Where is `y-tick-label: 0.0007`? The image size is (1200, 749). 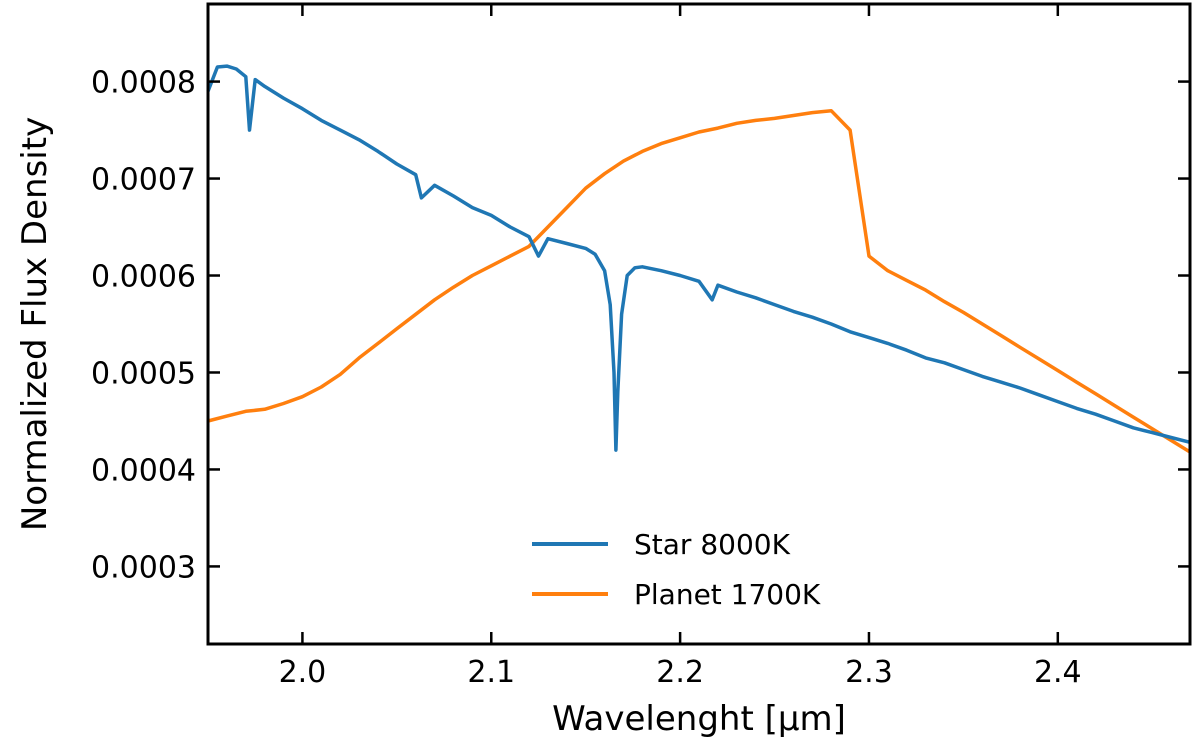 y-tick-label: 0.0007 is located at coordinates (143, 180).